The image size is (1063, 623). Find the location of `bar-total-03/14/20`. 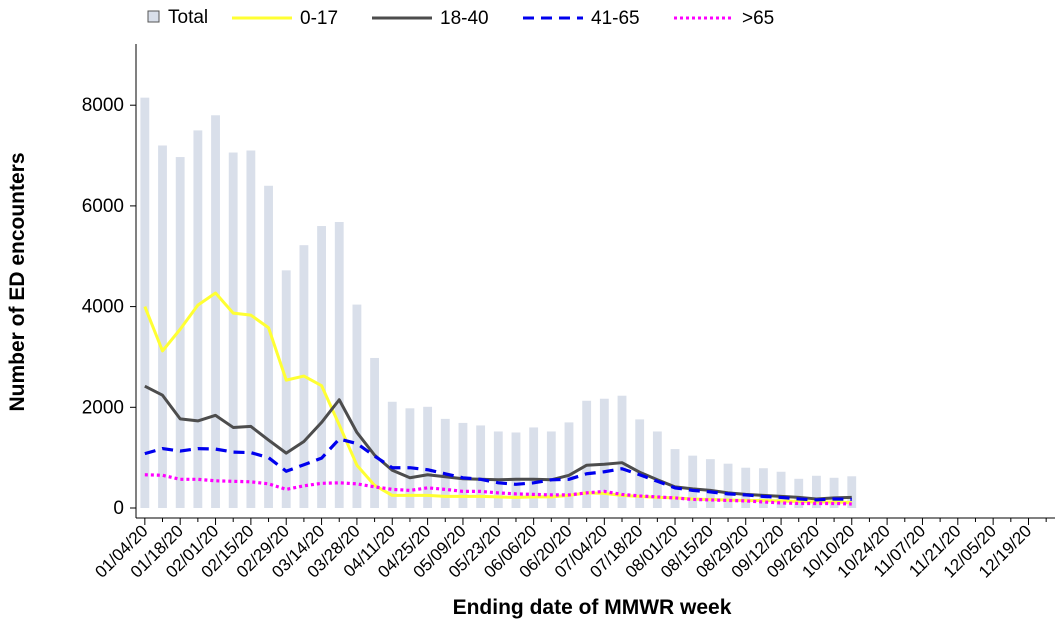

bar-total-03/14/20 is located at coordinates (321, 367).